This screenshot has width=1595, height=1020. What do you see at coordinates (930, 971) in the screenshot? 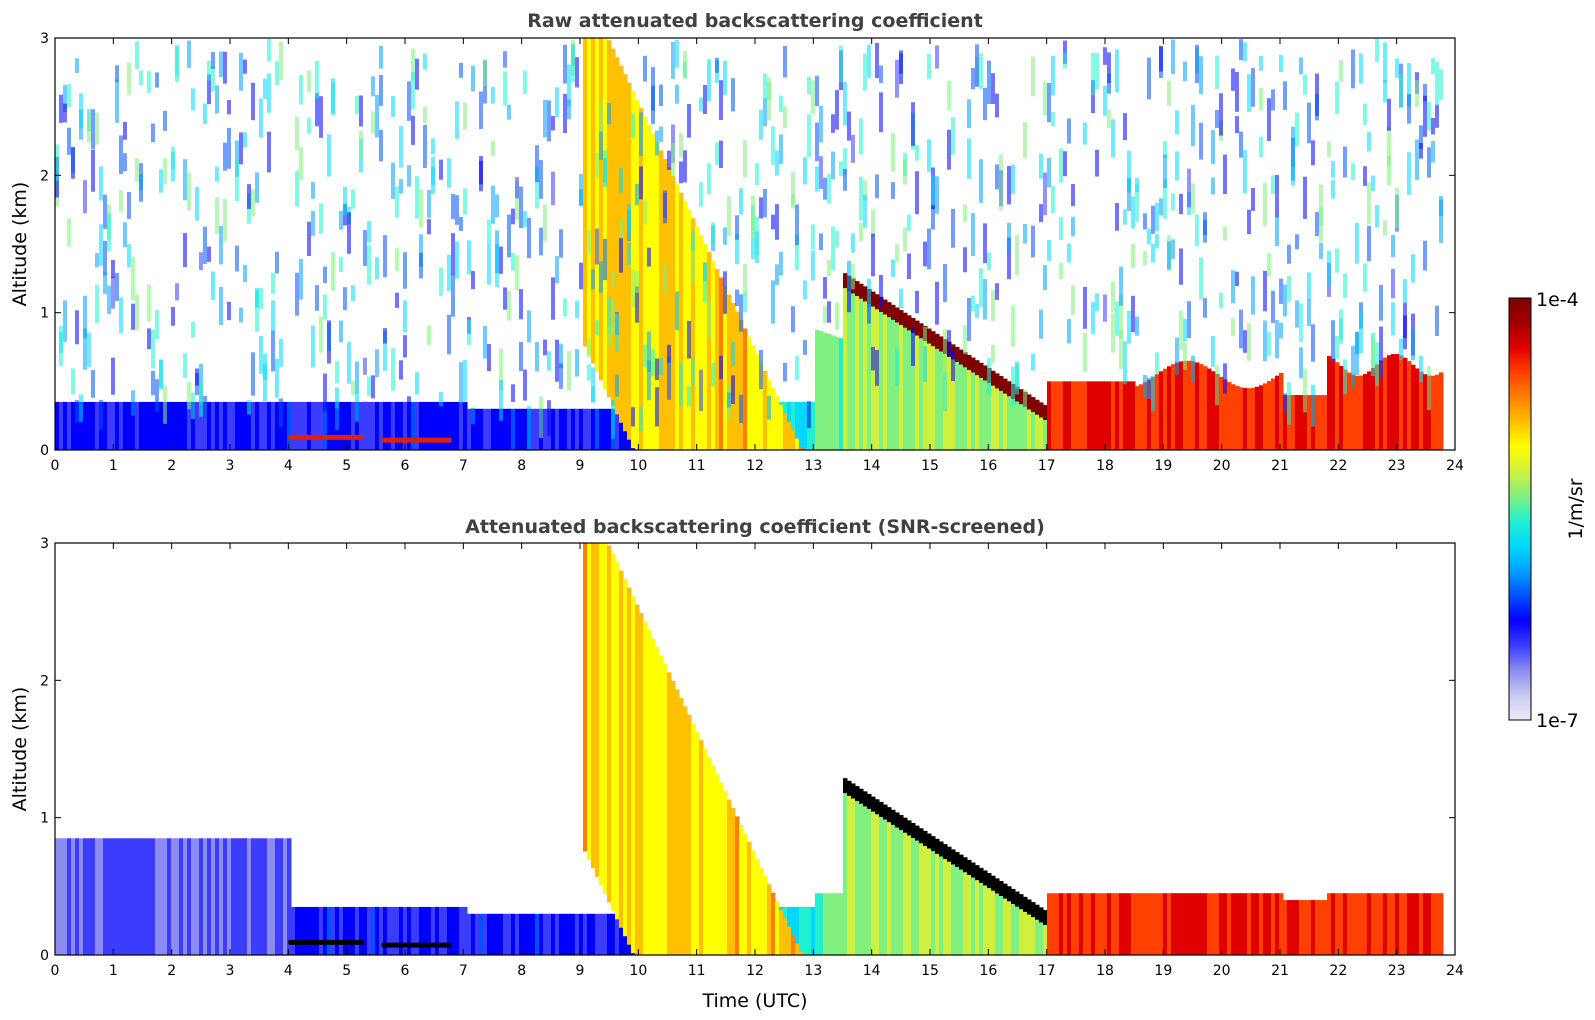
I see `bottom-x-tick-label: 15` at bounding box center [930, 971].